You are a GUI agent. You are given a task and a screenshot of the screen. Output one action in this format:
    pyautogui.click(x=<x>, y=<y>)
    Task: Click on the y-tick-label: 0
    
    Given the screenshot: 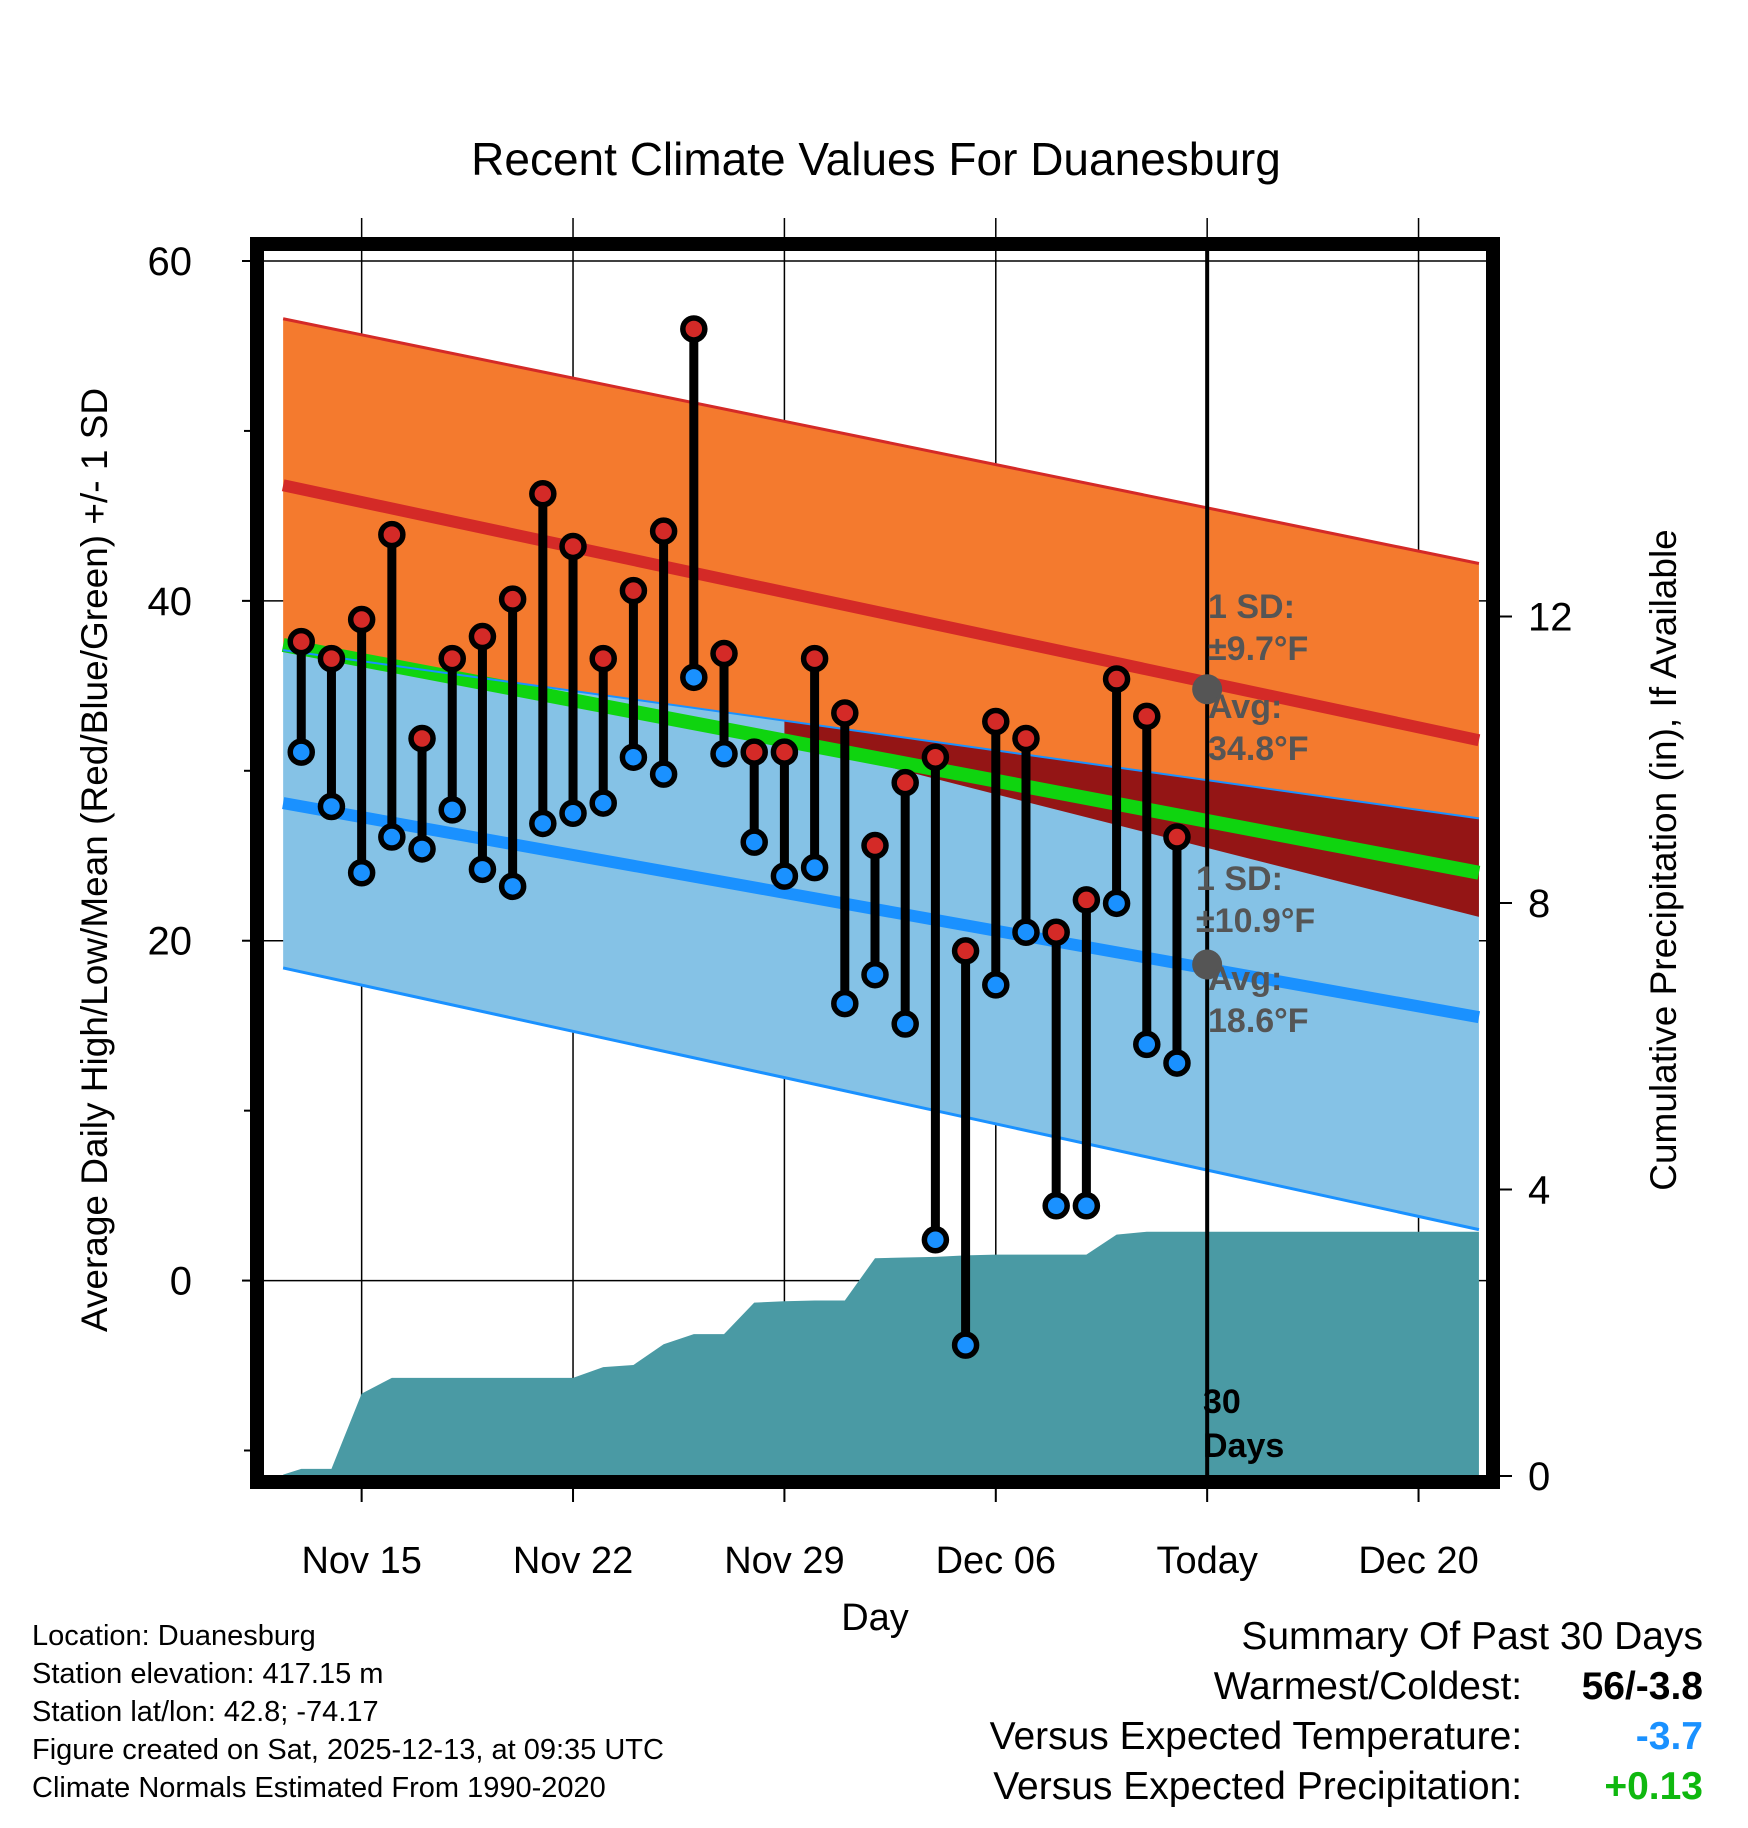 What is the action you would take?
    pyautogui.click(x=181, y=1282)
    